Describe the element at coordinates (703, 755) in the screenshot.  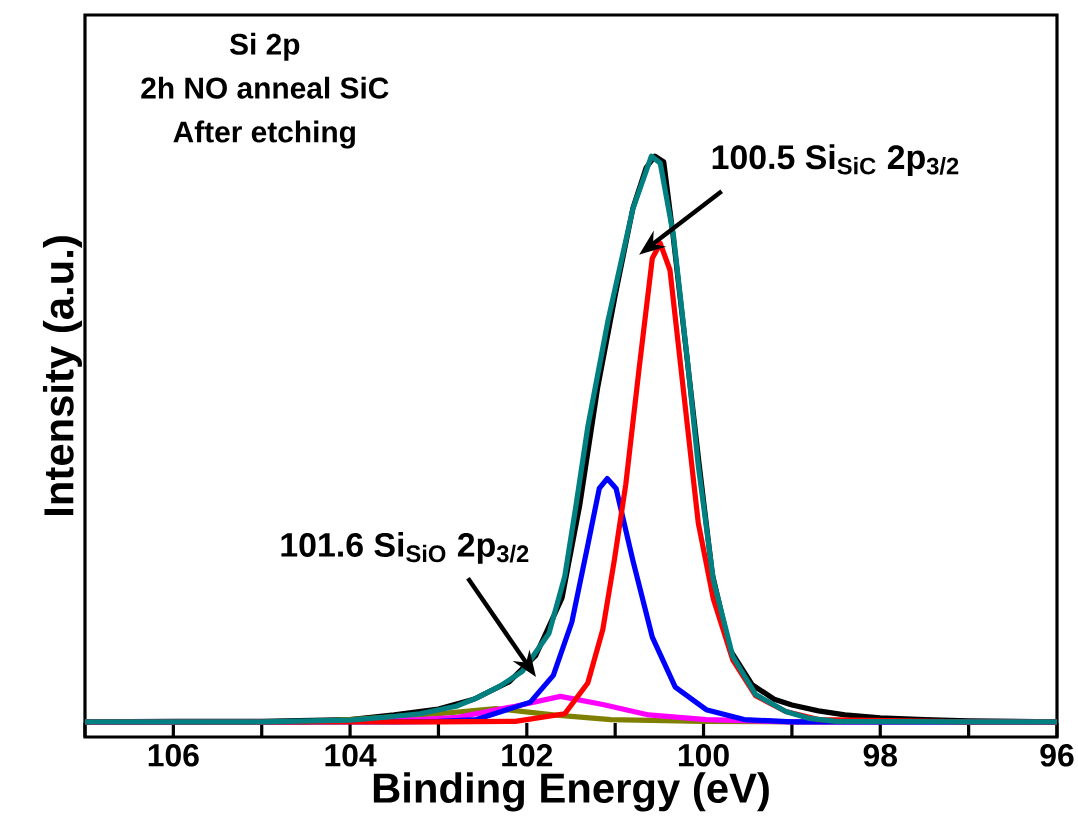
I see `x-tick-label: 100` at that location.